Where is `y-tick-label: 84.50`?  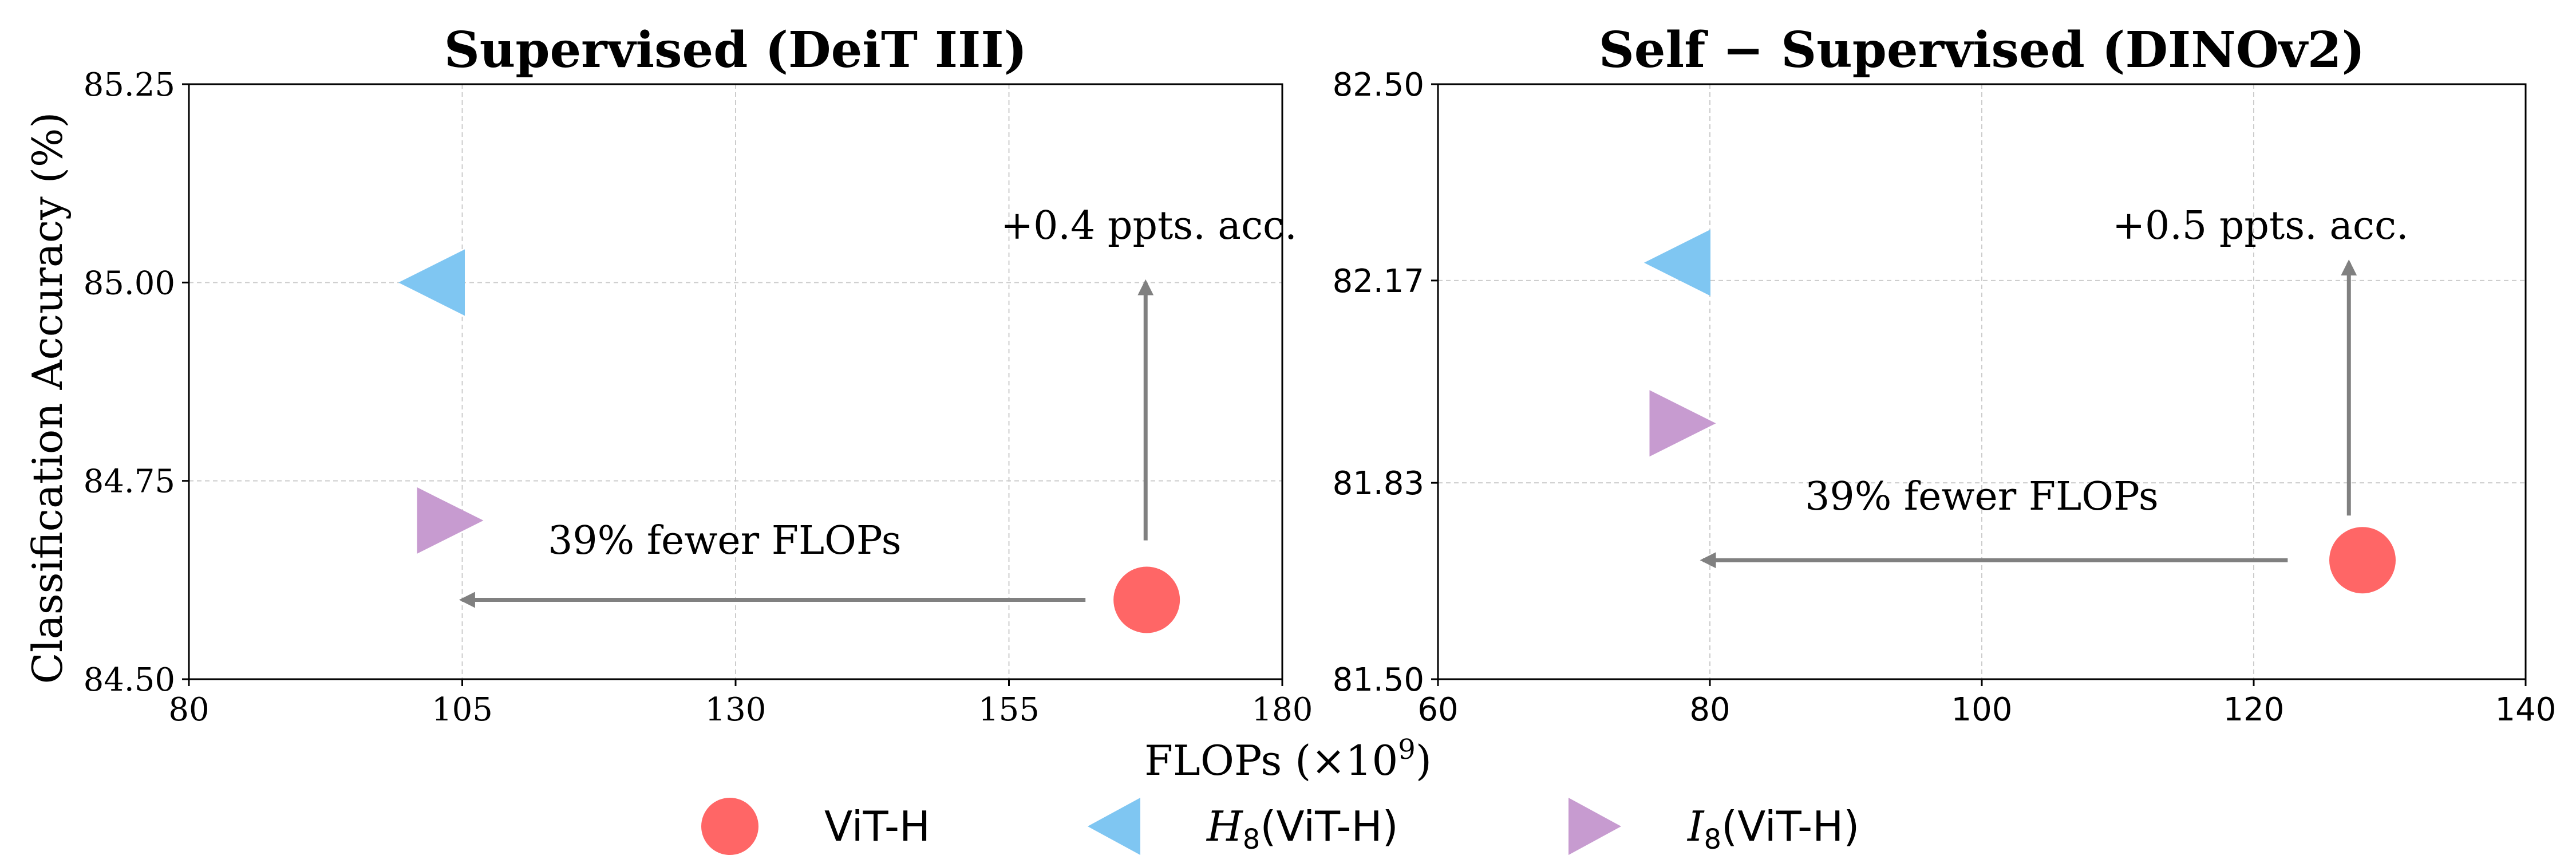 y-tick-label: 84.50 is located at coordinates (129, 680).